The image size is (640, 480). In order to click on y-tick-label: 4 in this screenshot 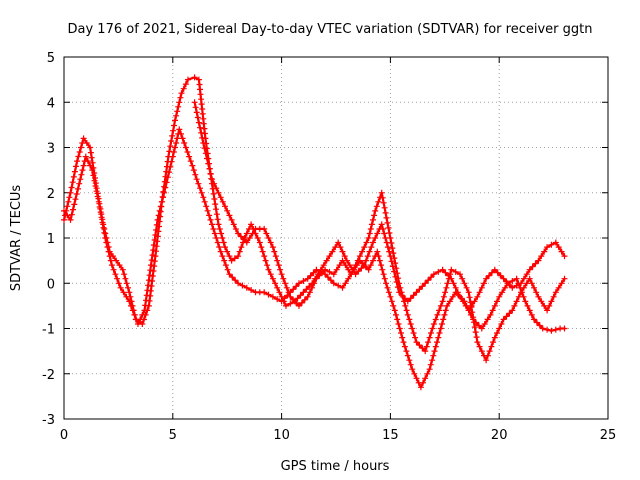, I will do `click(51, 103)`.